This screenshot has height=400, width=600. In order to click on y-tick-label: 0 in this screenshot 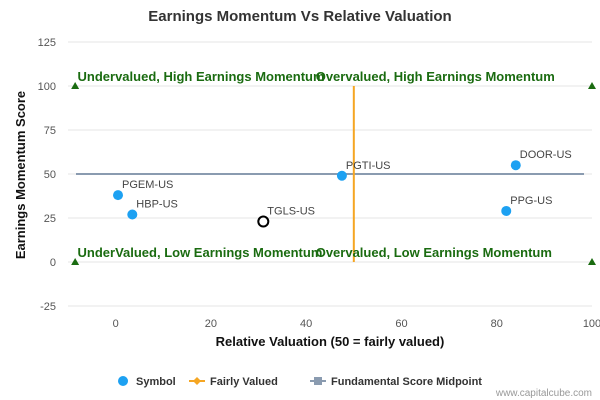, I will do `click(53, 263)`.